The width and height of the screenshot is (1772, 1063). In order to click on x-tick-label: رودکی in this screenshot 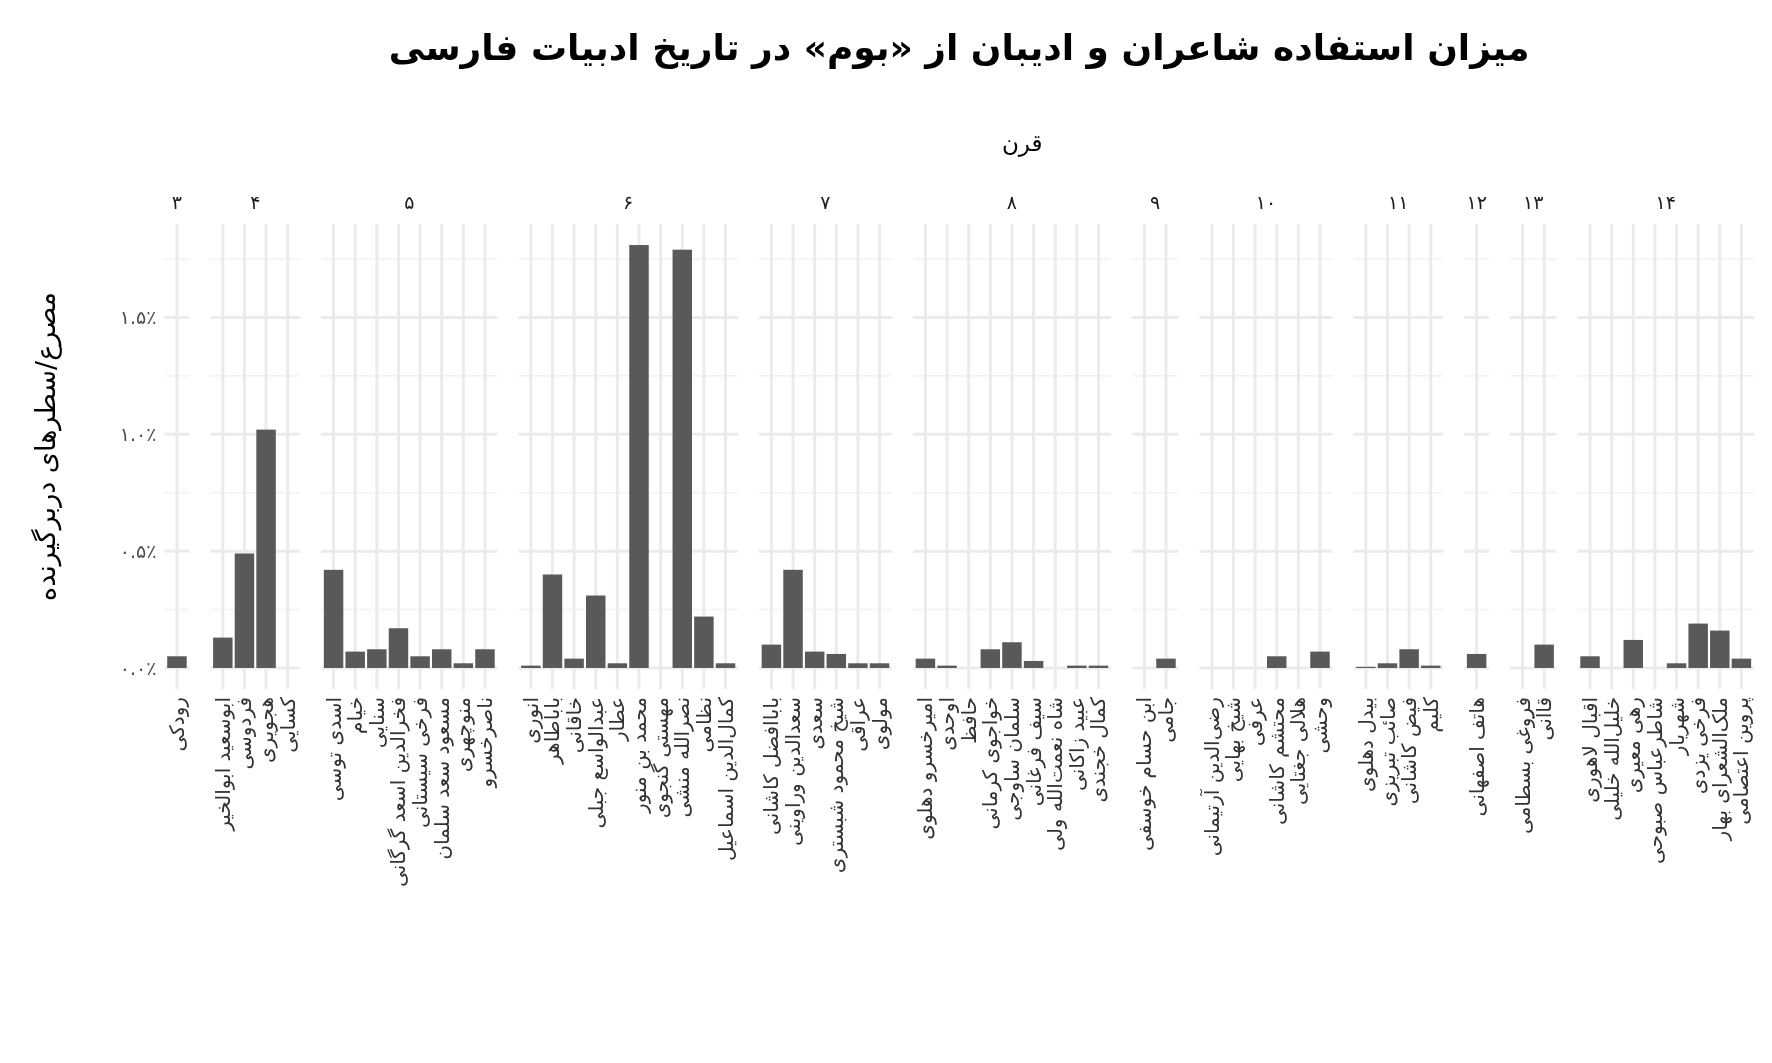, I will do `click(176, 724)`.